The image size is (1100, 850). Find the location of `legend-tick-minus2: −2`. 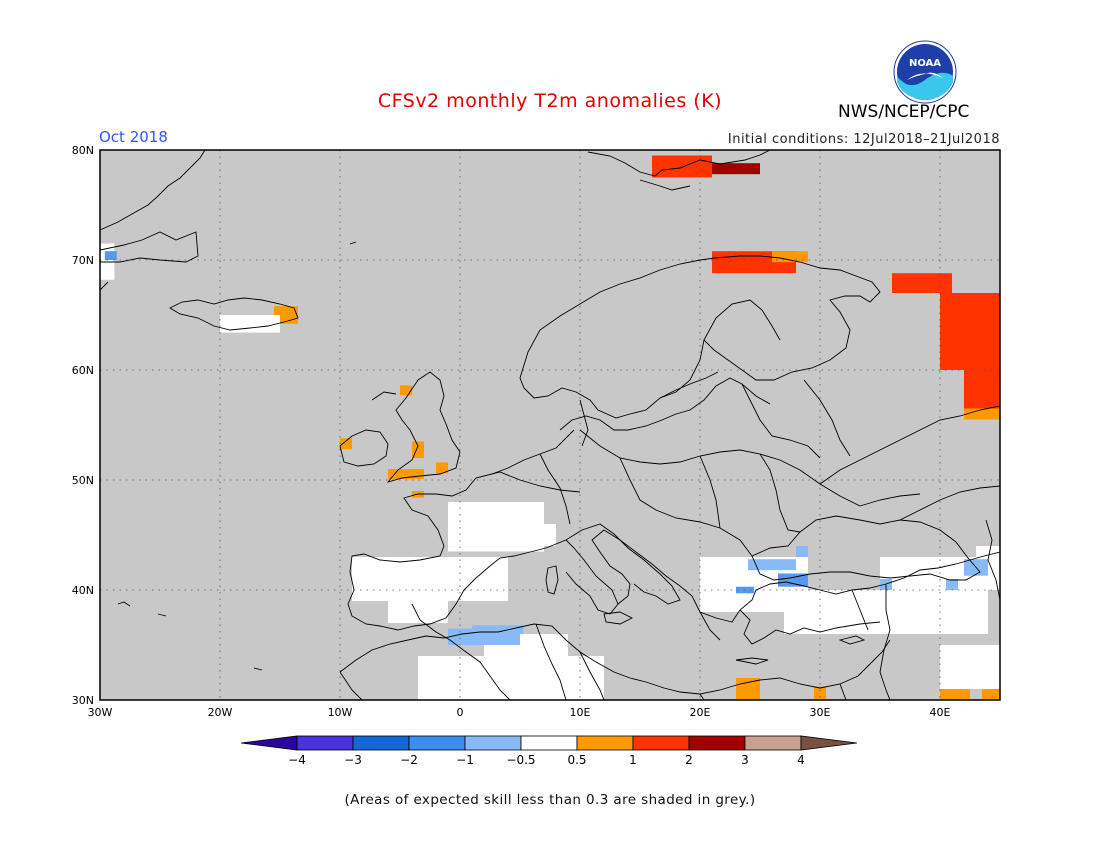

legend-tick-minus2: −2 is located at coordinates (409, 760).